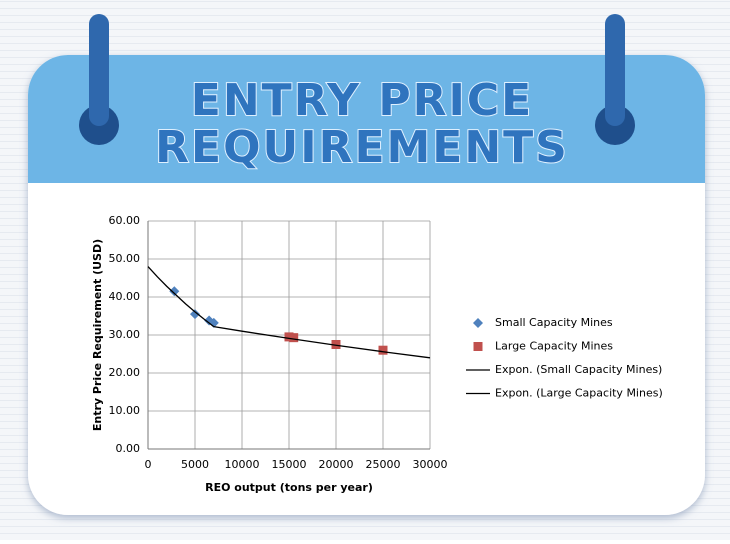 The image size is (730, 544). Describe the element at coordinates (125, 220) in the screenshot. I see `y-tick-label: 60.00` at that location.